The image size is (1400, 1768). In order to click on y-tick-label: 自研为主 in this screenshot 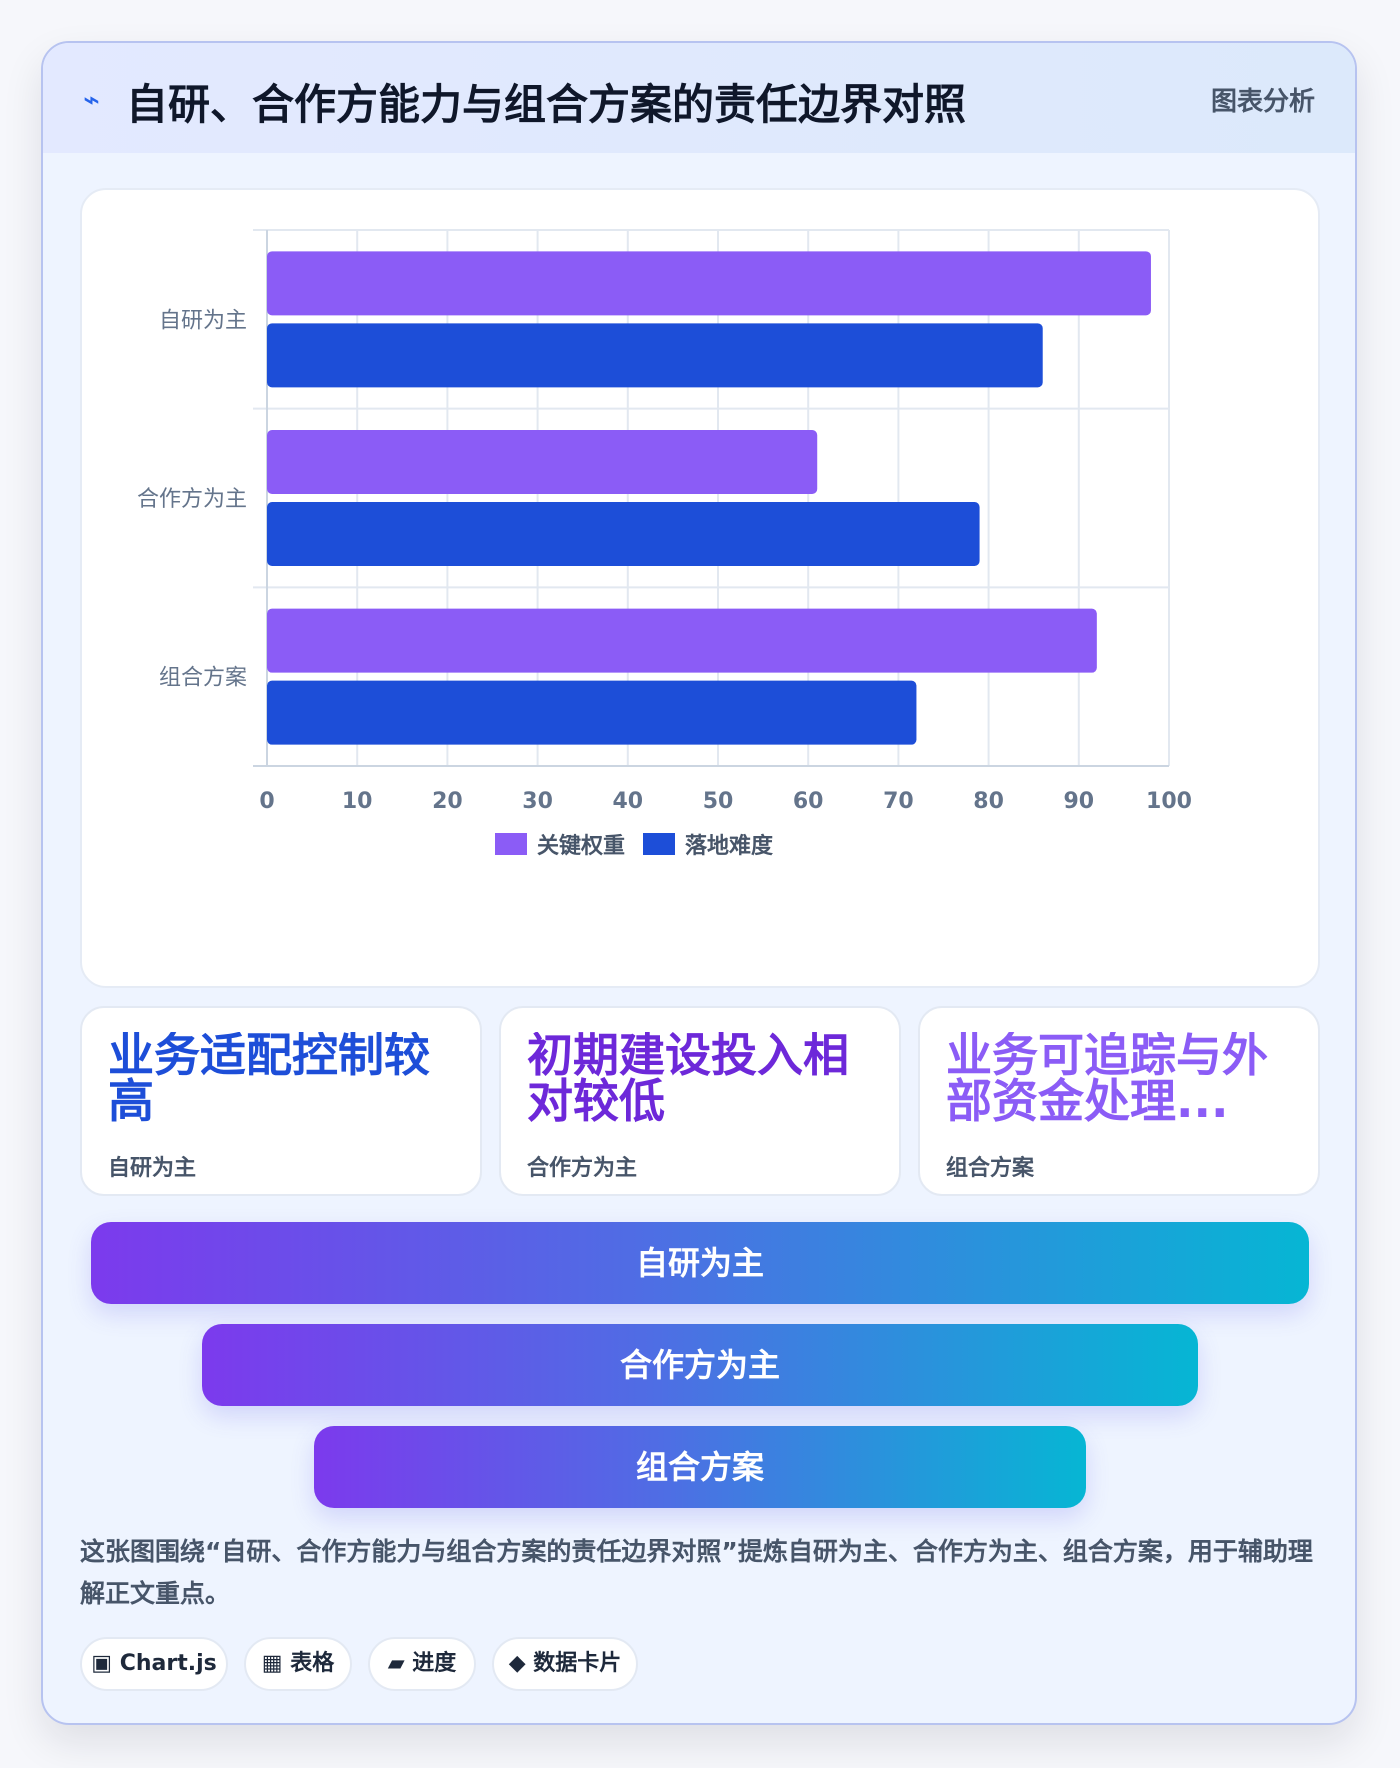, I will do `click(203, 320)`.